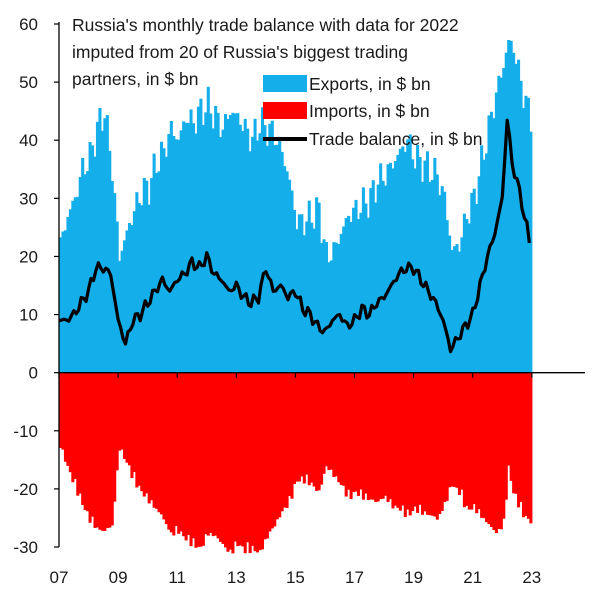 This screenshot has height=599, width=607. What do you see at coordinates (59, 577) in the screenshot?
I see `x-tick-label: 07` at bounding box center [59, 577].